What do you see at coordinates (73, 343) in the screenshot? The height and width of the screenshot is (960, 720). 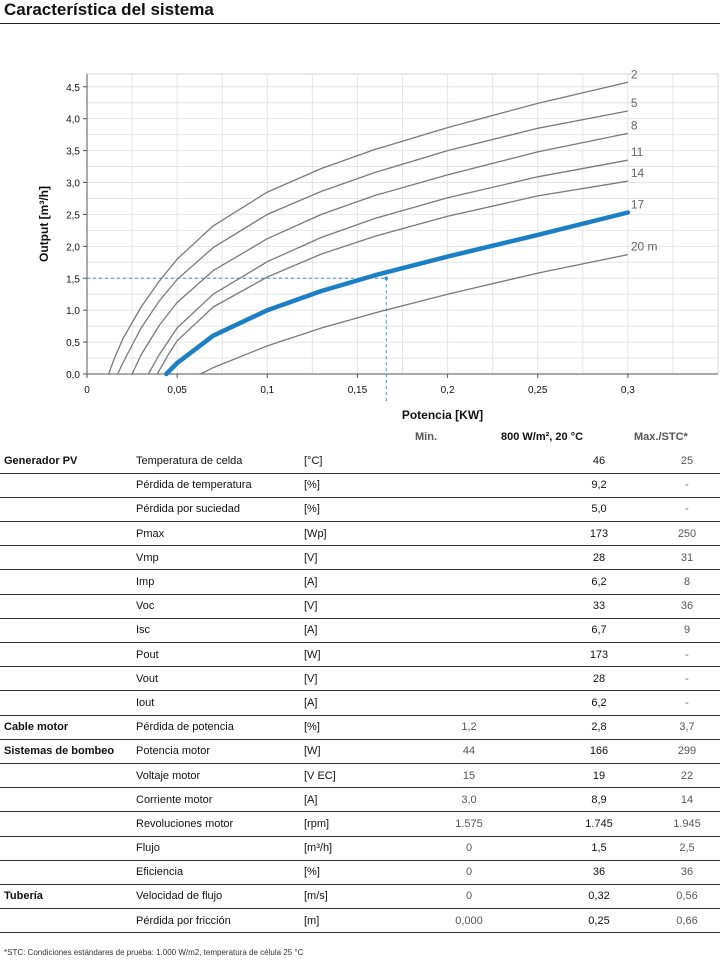 I see `y-tick-label: 0,5` at bounding box center [73, 343].